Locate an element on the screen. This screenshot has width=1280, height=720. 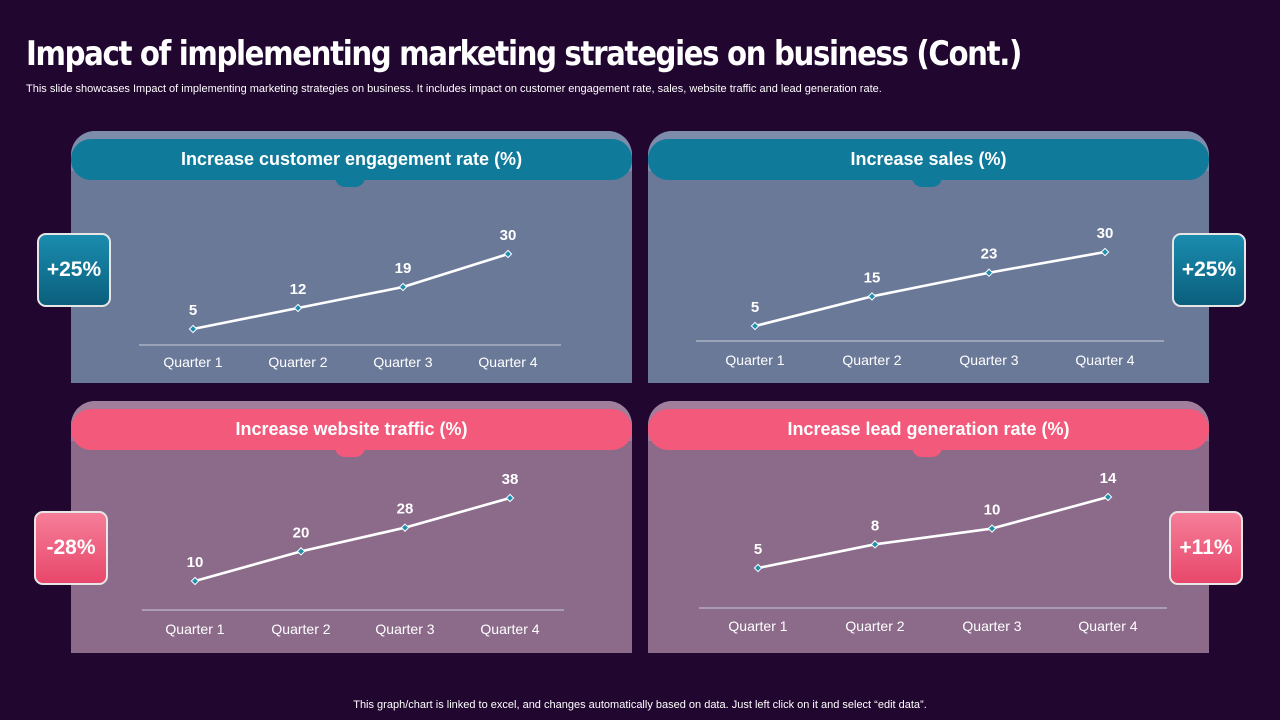
lead-generation-category-label-4: Quarter 4 is located at coordinates (1107, 626).